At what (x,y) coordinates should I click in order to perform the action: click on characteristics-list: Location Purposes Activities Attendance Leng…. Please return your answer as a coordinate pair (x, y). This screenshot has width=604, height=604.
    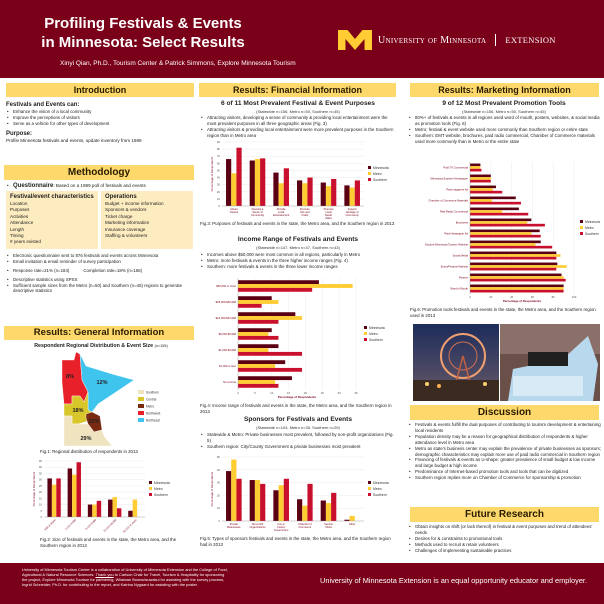
    Looking at the image, I should click on (52, 223).